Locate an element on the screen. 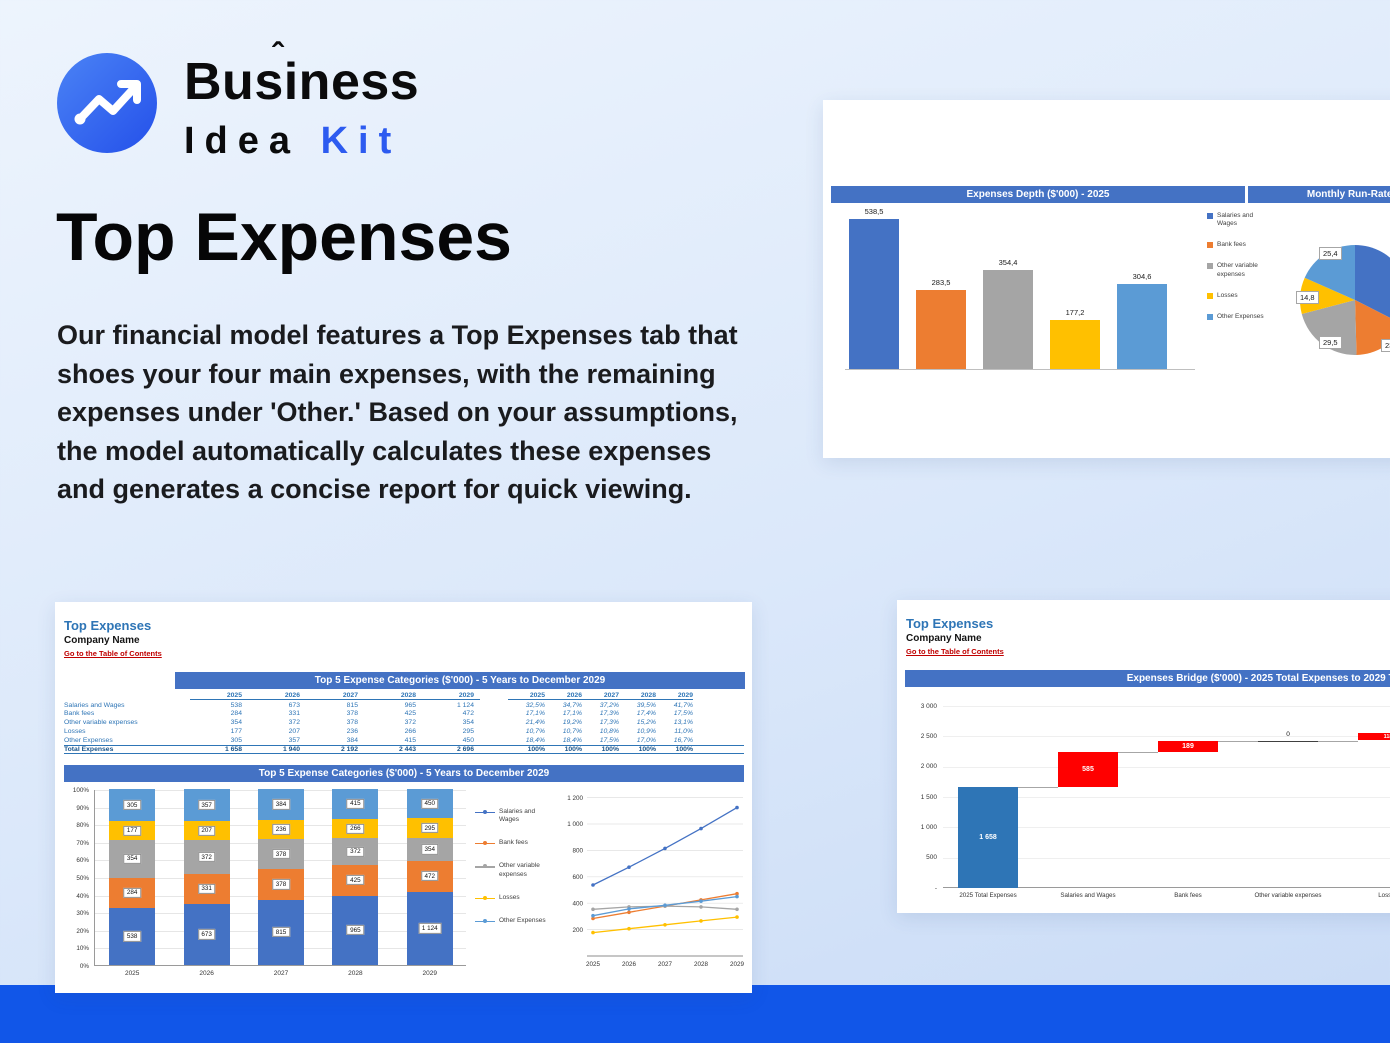 The width and height of the screenshot is (1390, 1043). bar-data-label: 283,5 is located at coordinates (941, 282).